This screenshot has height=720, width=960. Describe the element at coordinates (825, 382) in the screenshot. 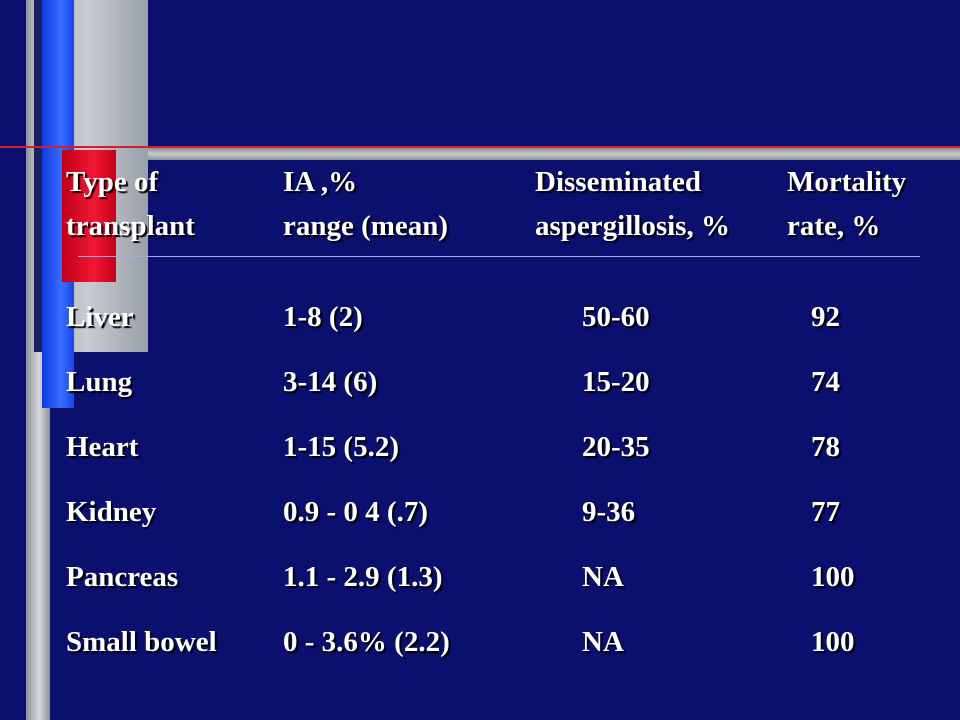

I see `cell-mortality: 74` at that location.